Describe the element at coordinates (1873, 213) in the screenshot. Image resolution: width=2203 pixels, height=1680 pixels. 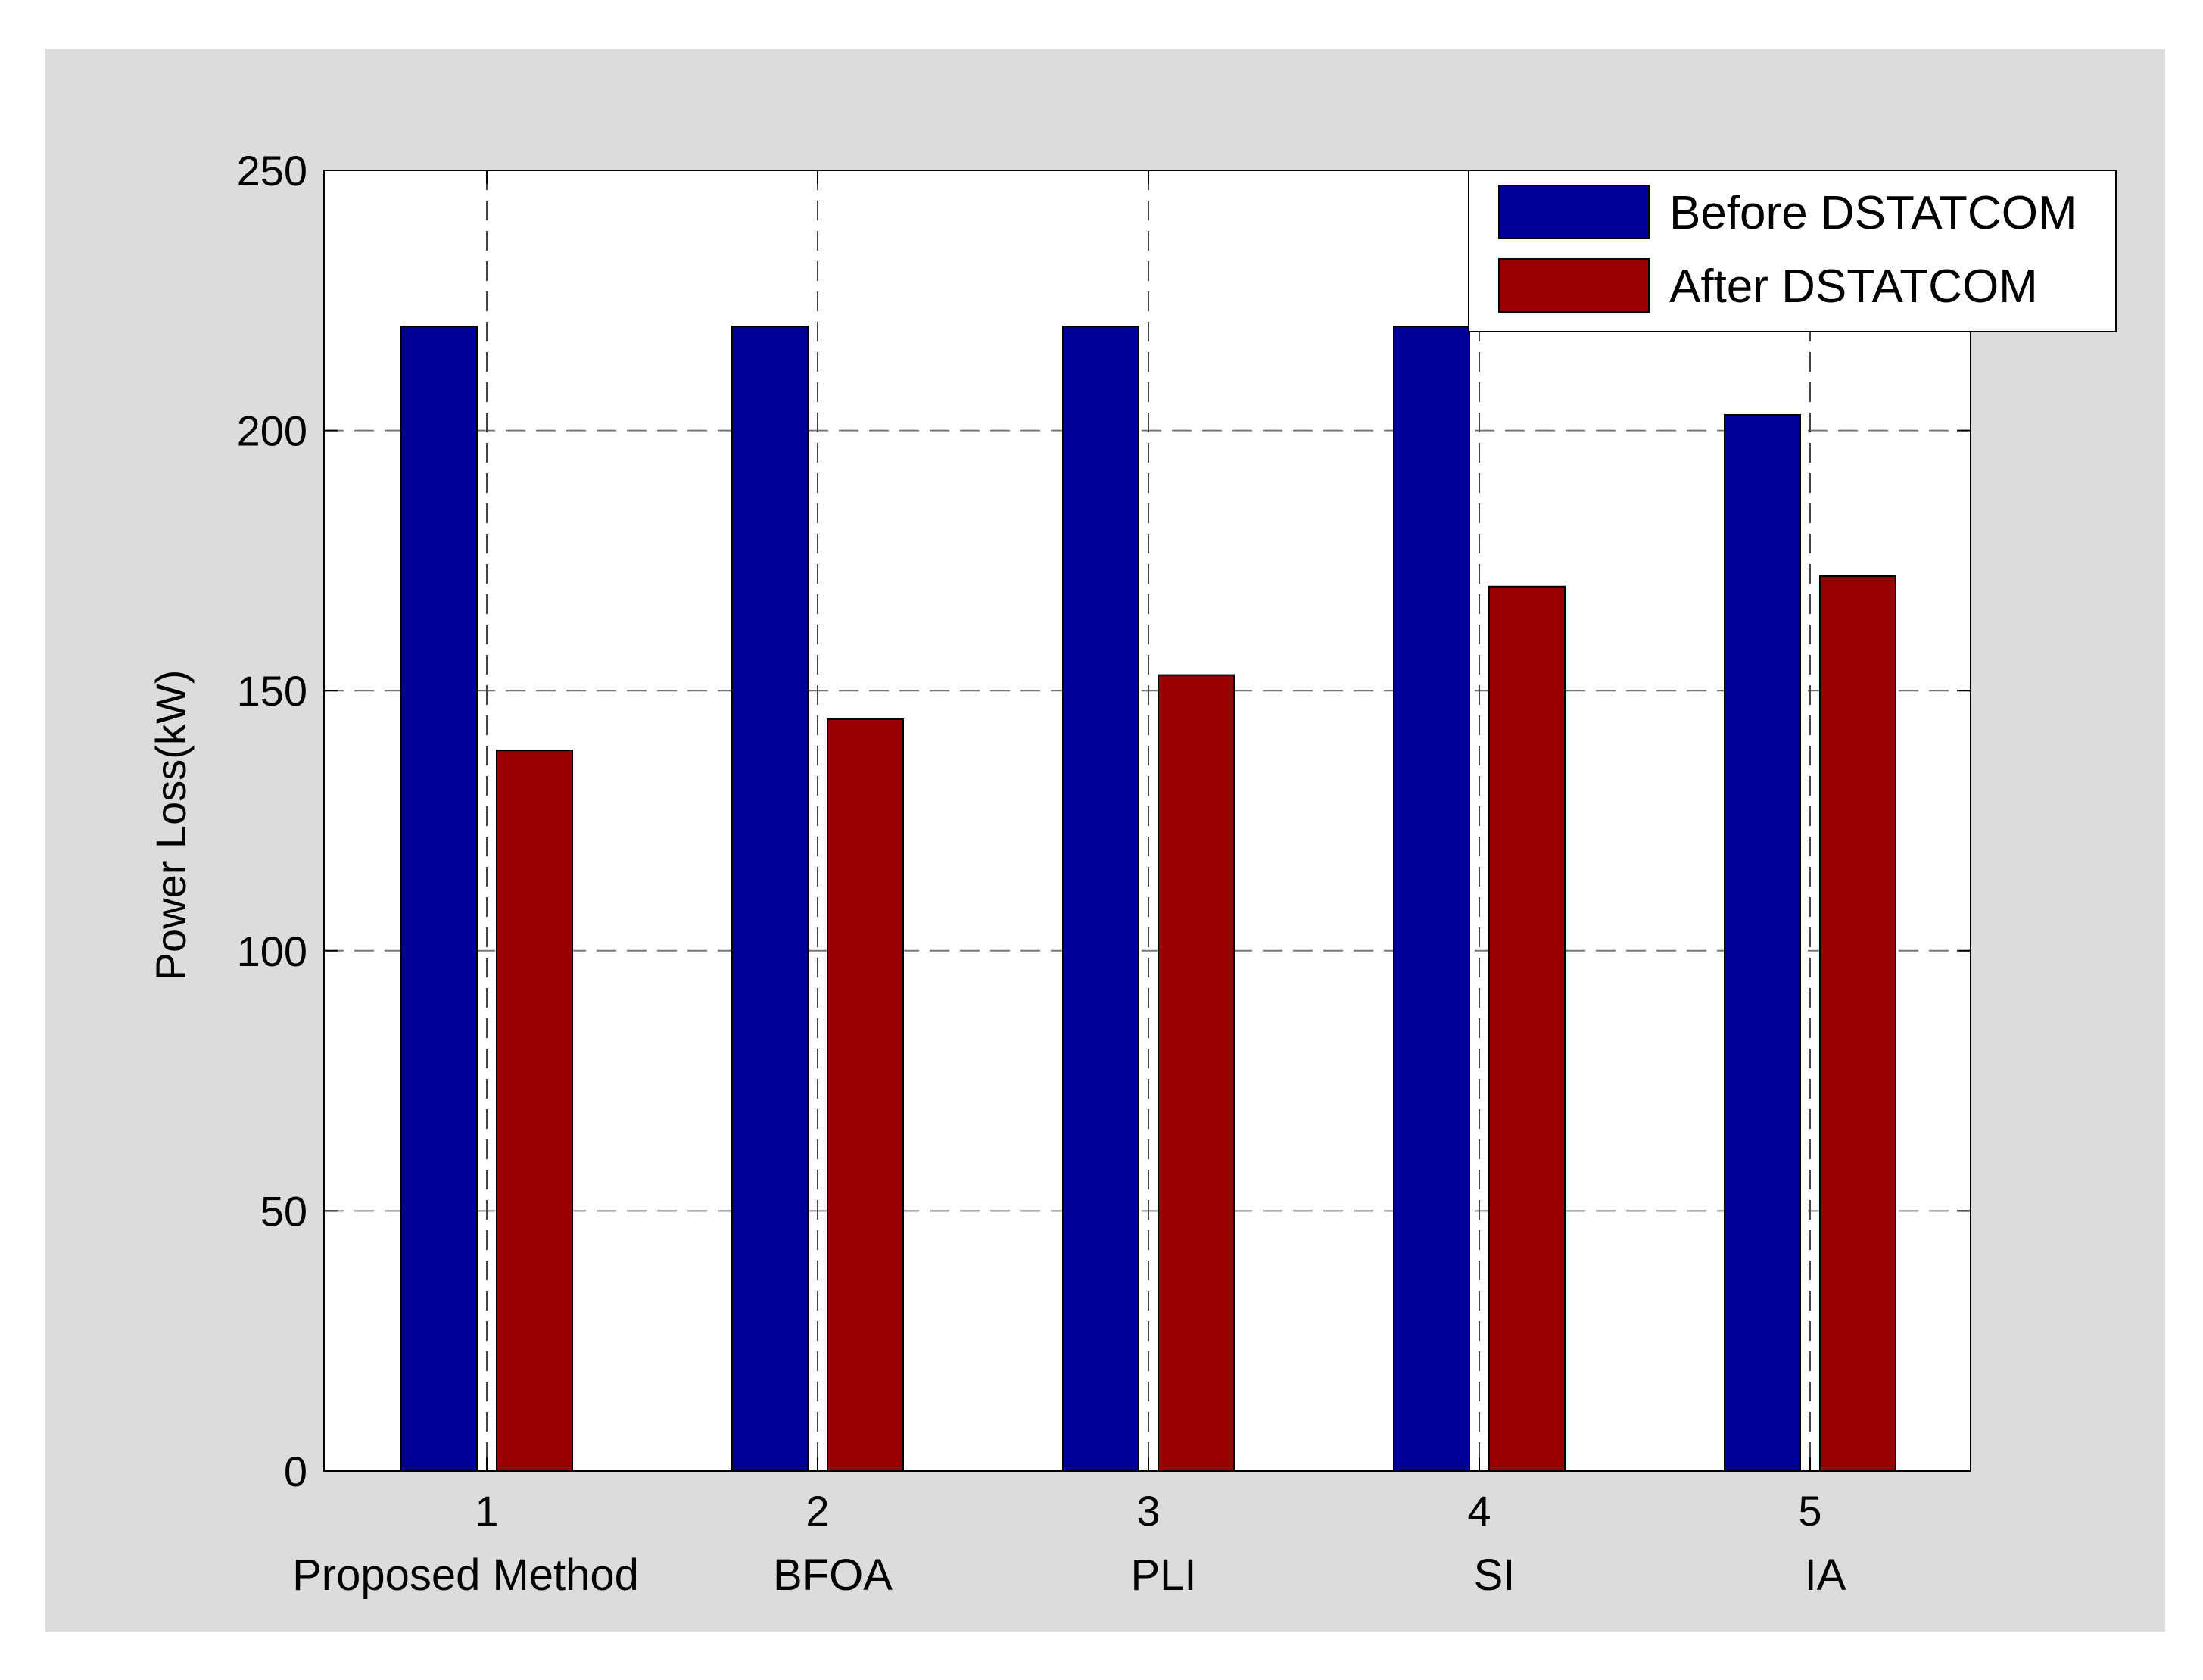
I see `legend-label: Before DSTATCOM` at that location.